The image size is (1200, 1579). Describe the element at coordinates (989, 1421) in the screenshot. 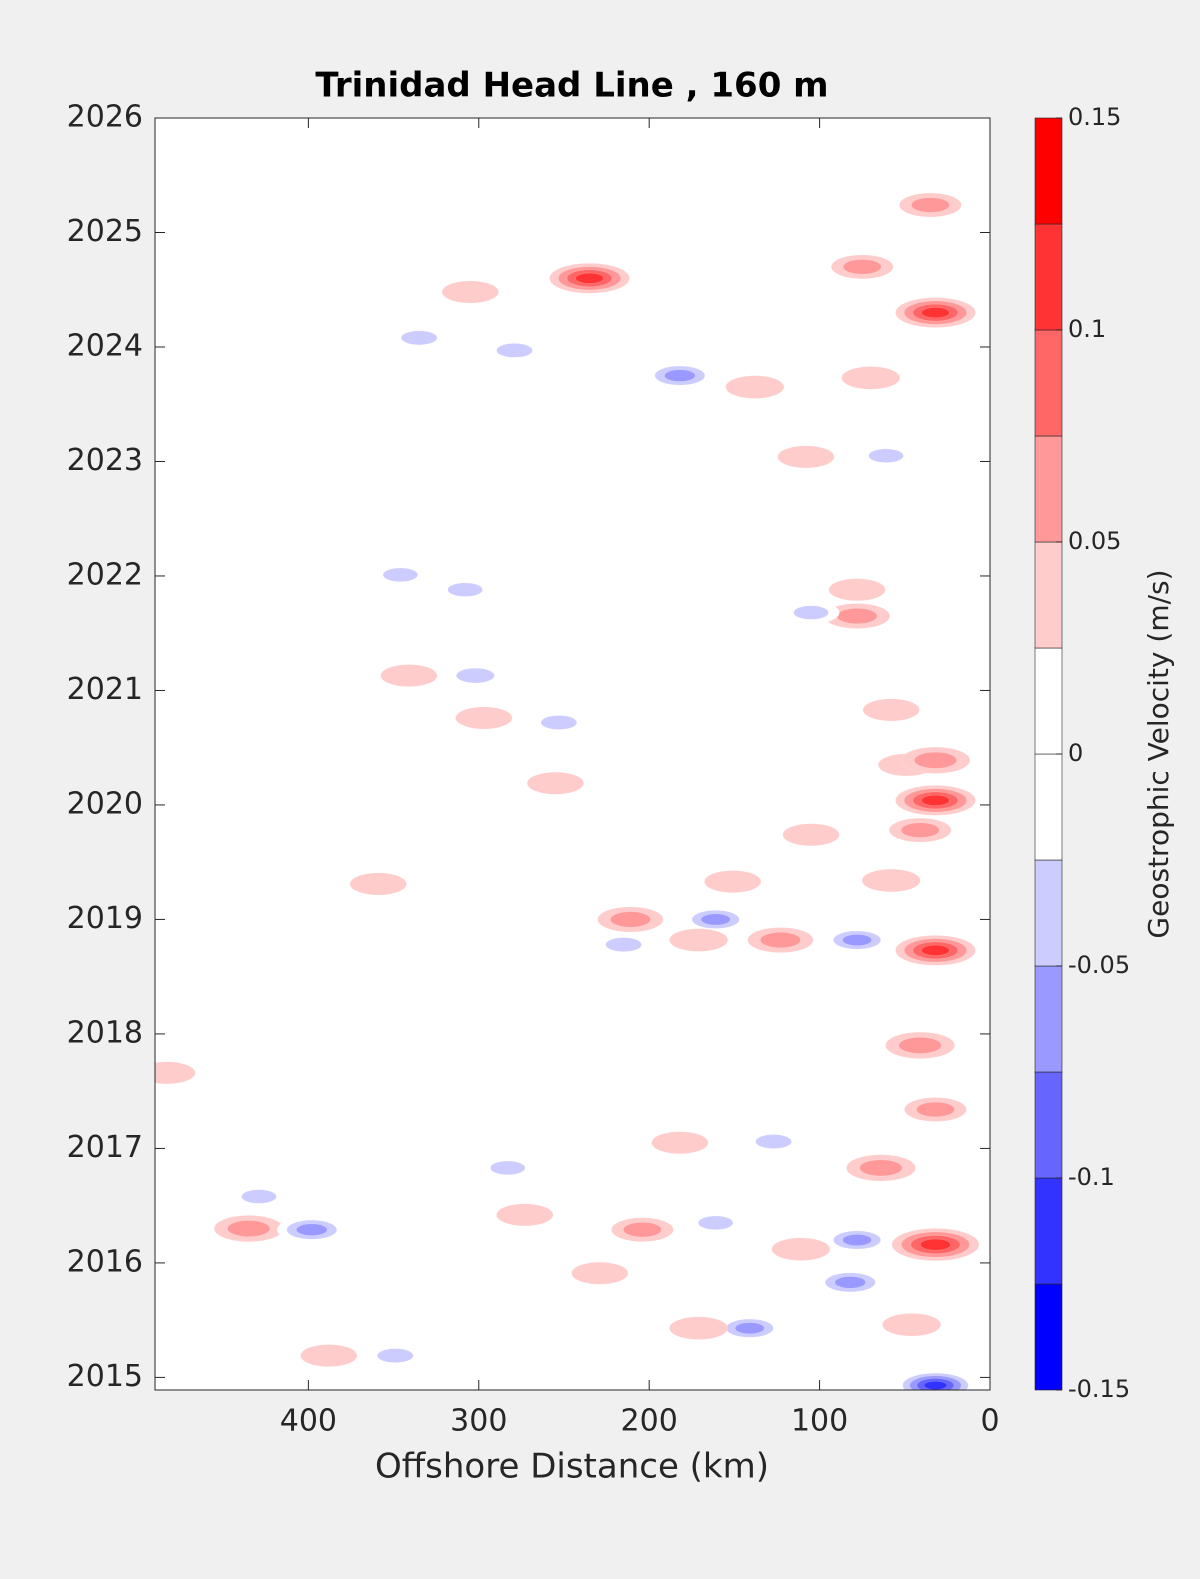

I see `x-tick-label: 0` at that location.